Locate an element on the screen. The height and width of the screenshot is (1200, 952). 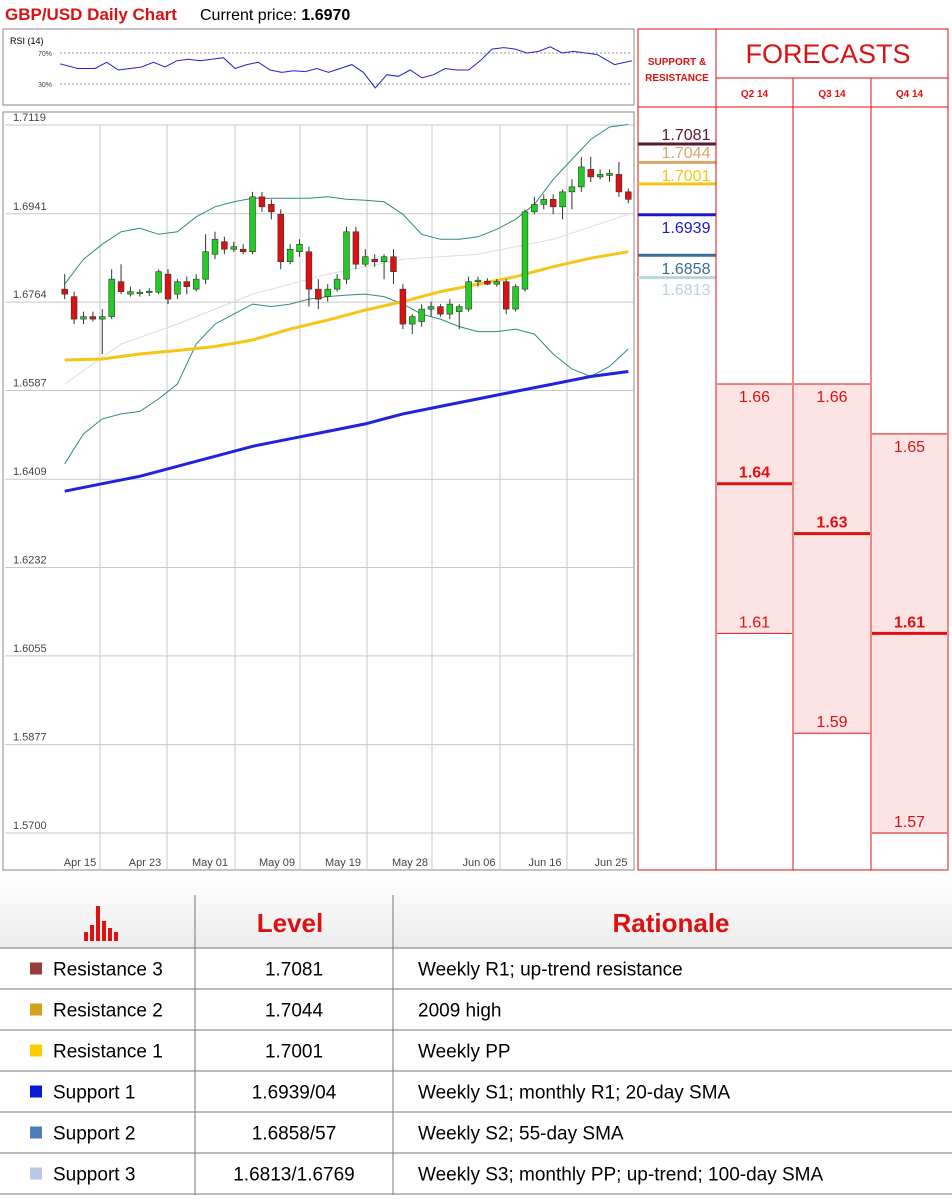
row-name: Support 3 is located at coordinates (94, 1175).